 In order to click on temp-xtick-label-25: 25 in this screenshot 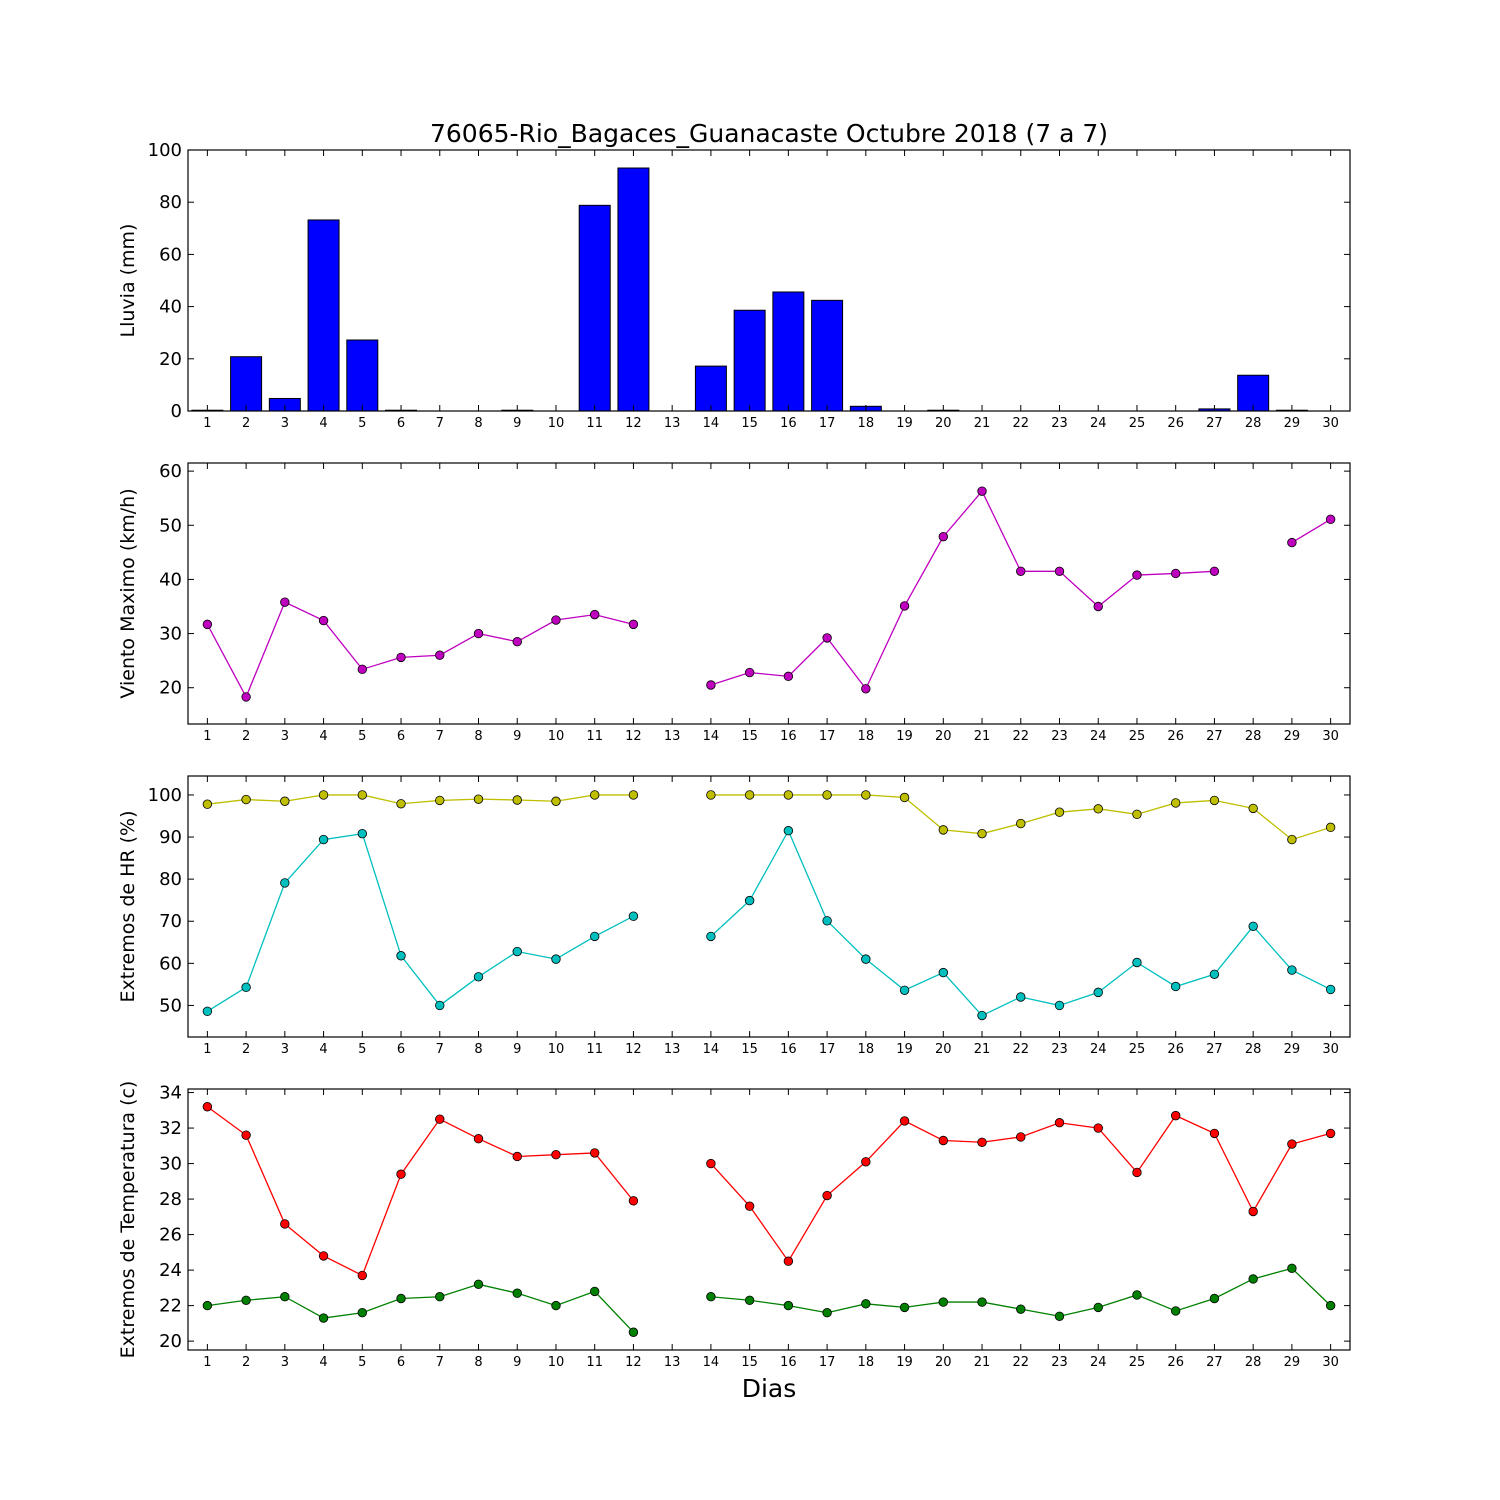, I will do `click(1137, 1362)`.